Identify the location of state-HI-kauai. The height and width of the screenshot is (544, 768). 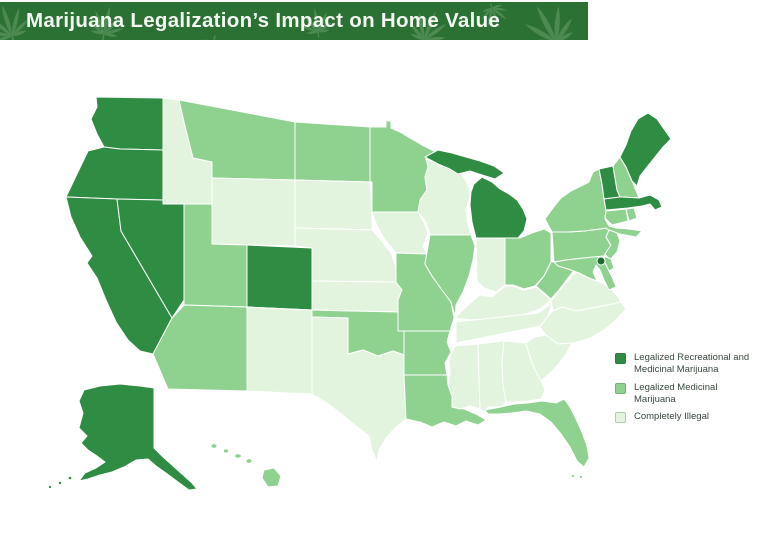
(214, 446).